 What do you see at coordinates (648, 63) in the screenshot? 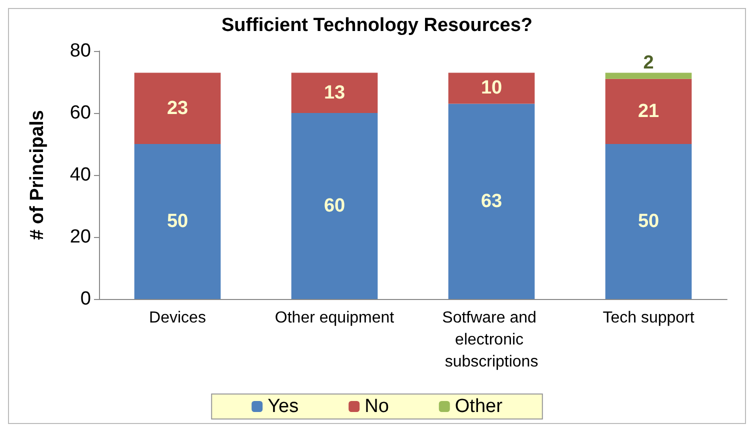
I see `data-label: 2` at bounding box center [648, 63].